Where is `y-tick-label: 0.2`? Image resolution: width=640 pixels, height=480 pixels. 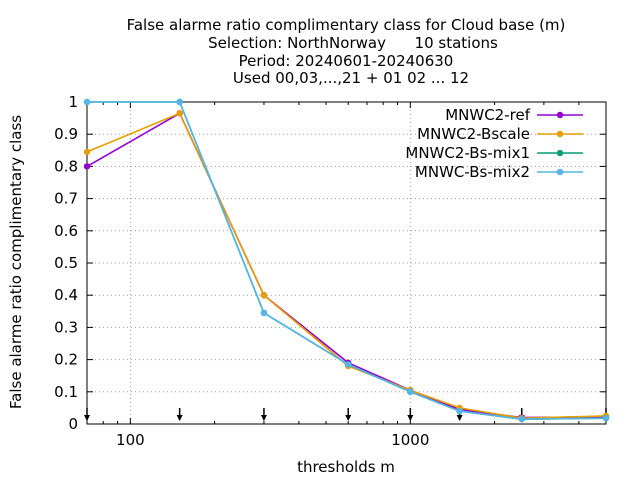 y-tick-label: 0.2 is located at coordinates (66, 360).